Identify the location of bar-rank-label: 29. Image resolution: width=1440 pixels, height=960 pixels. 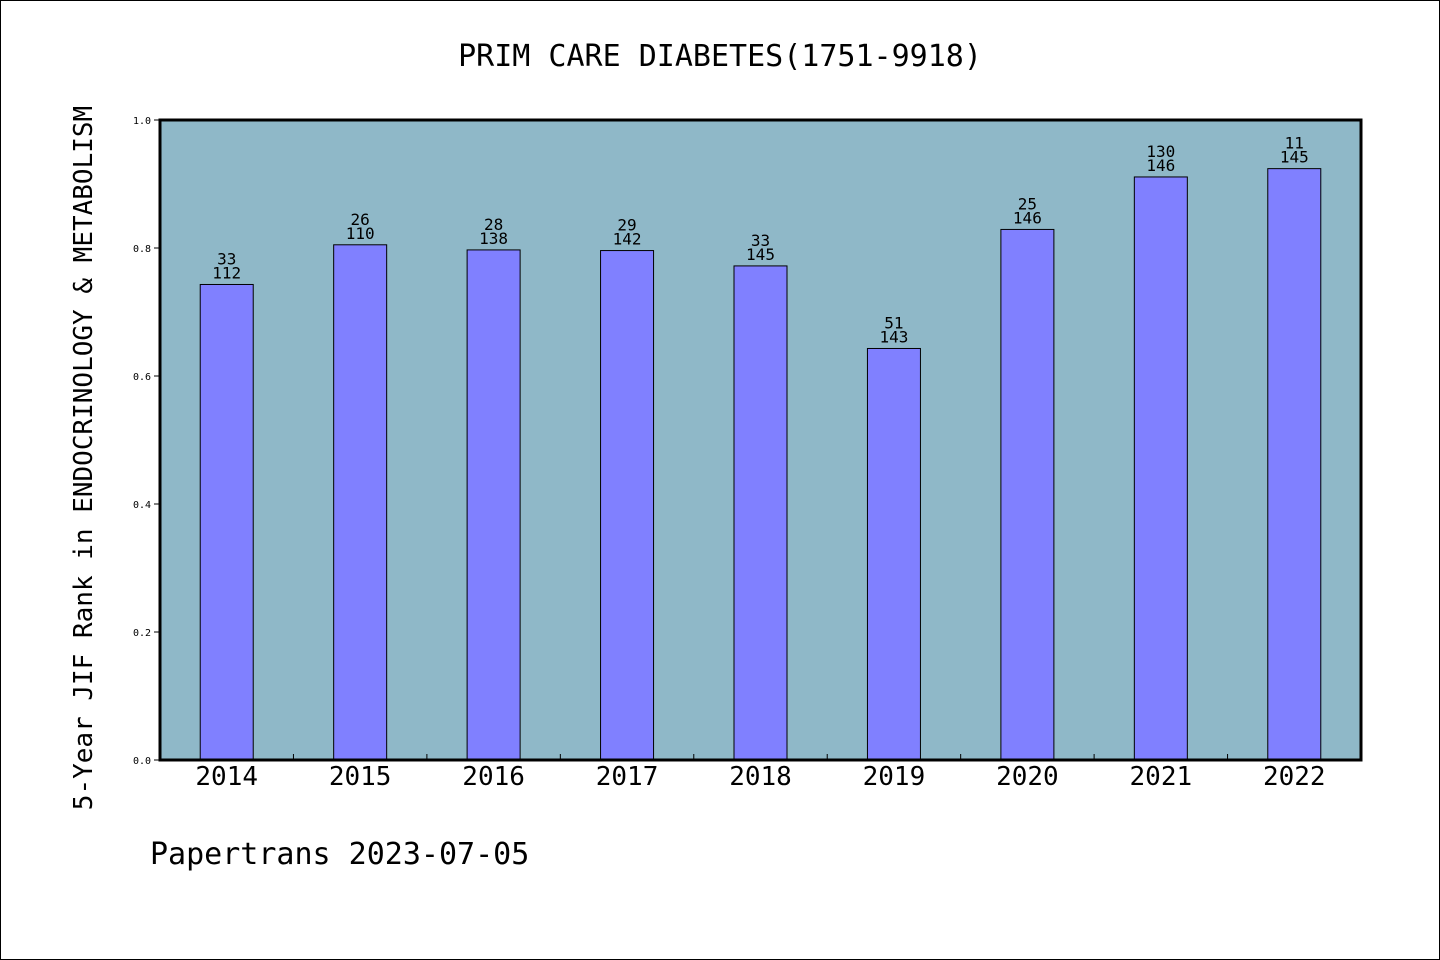
(626, 225).